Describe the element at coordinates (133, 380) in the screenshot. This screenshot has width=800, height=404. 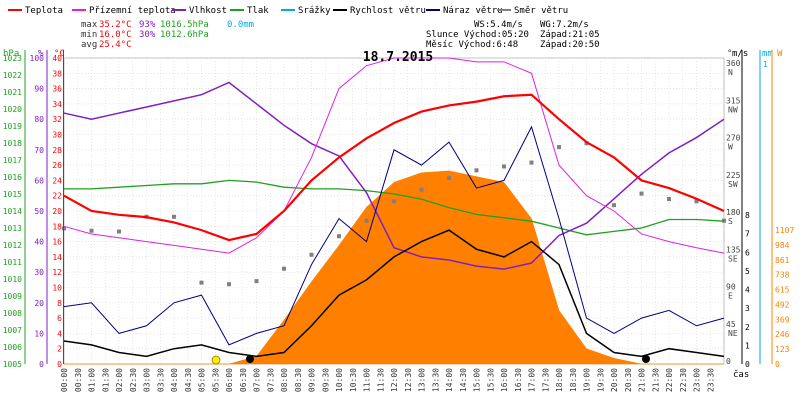
I see `x-tick-label: 02:30` at that location.